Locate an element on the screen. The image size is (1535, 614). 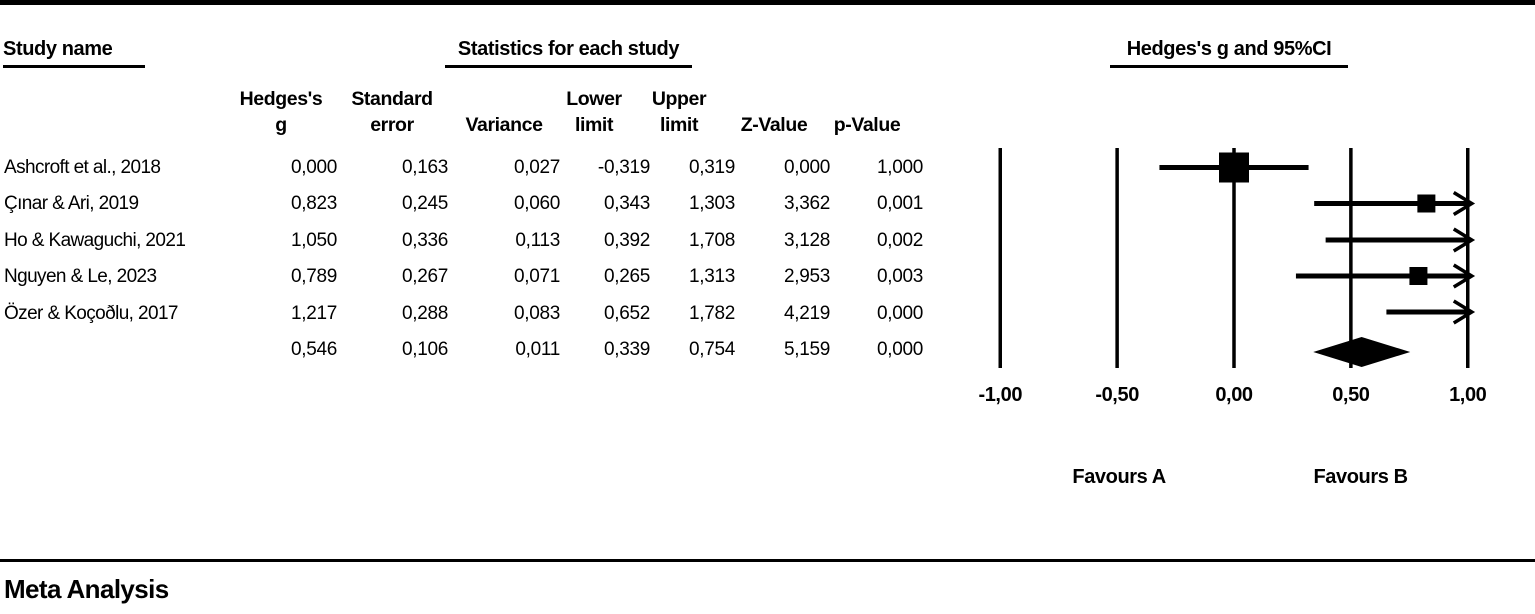
cell-variance: 0,071 is located at coordinates (536, 277).